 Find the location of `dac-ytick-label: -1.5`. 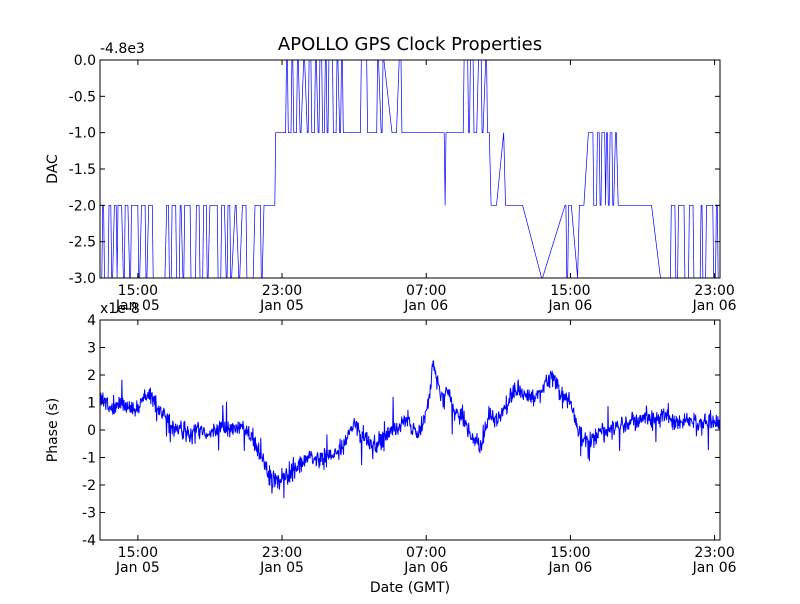

dac-ytick-label: -1.5 is located at coordinates (82, 170).